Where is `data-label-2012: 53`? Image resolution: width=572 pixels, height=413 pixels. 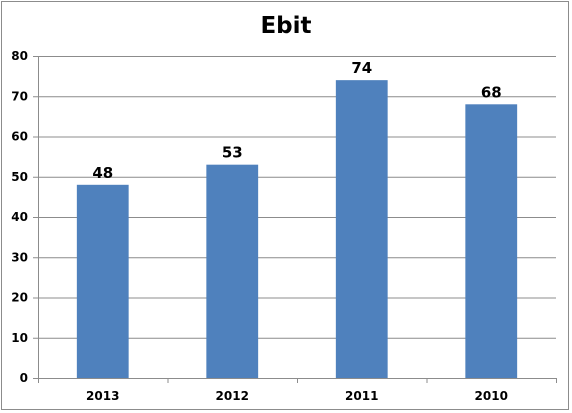
data-label-2012: 53 is located at coordinates (232, 153).